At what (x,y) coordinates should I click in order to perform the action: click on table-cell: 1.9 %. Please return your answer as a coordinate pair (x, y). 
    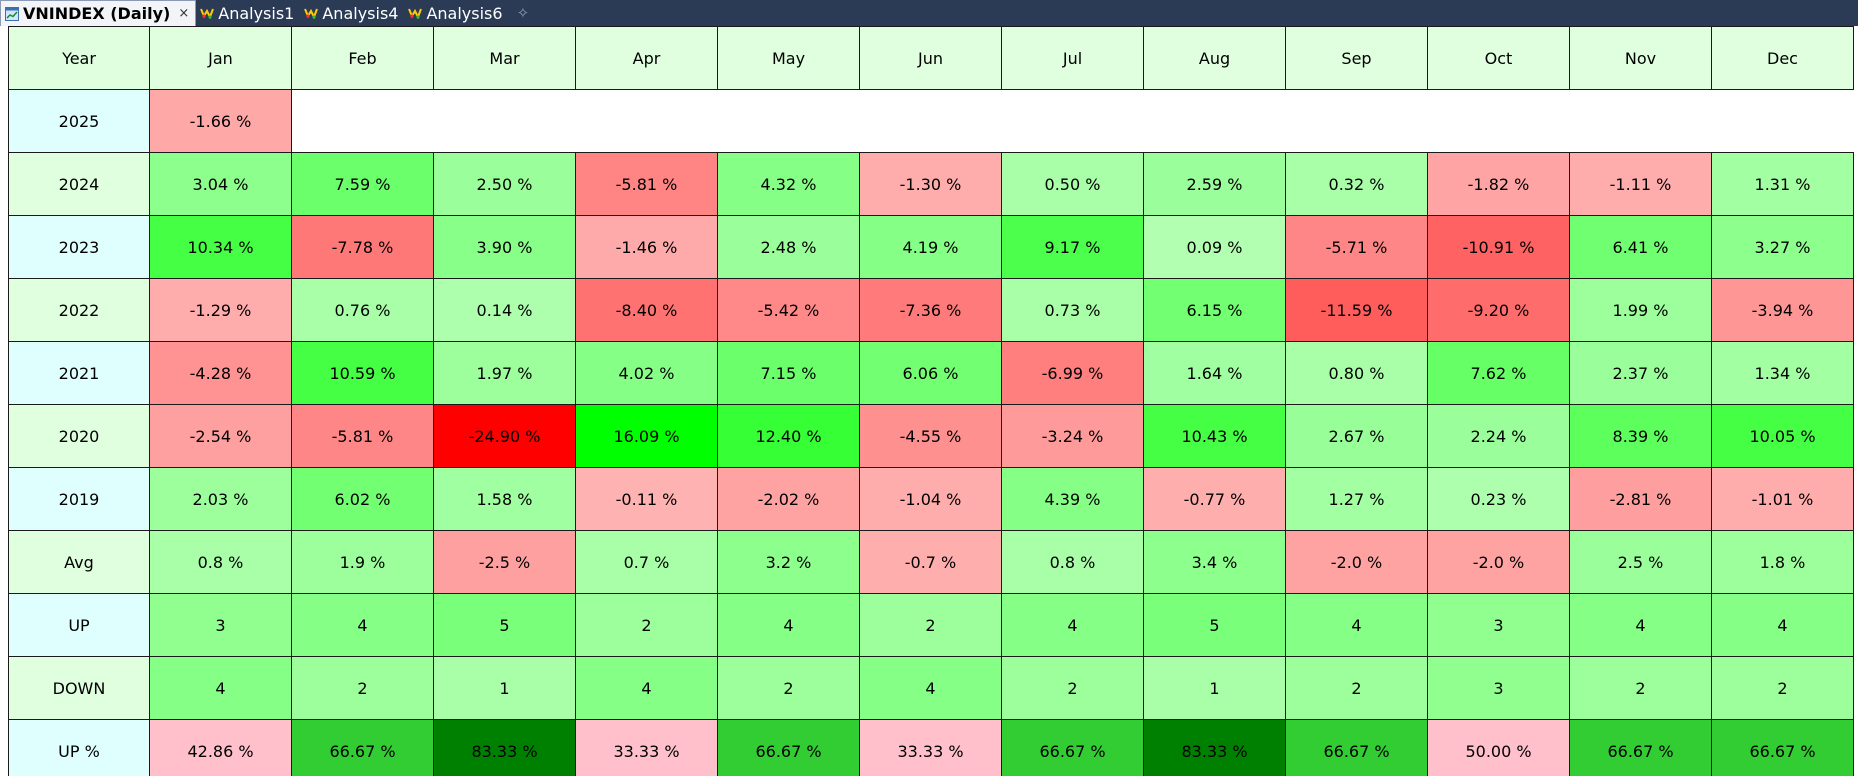
    Looking at the image, I should click on (362, 562).